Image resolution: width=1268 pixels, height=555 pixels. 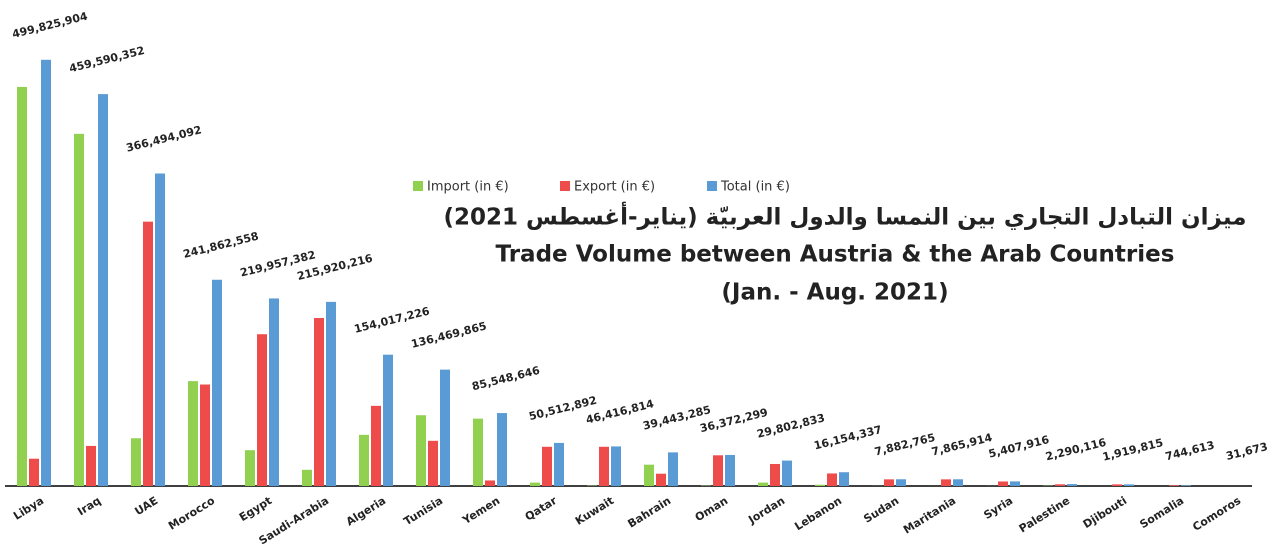 I want to click on value-label: 241,862,558, so click(x=221, y=245).